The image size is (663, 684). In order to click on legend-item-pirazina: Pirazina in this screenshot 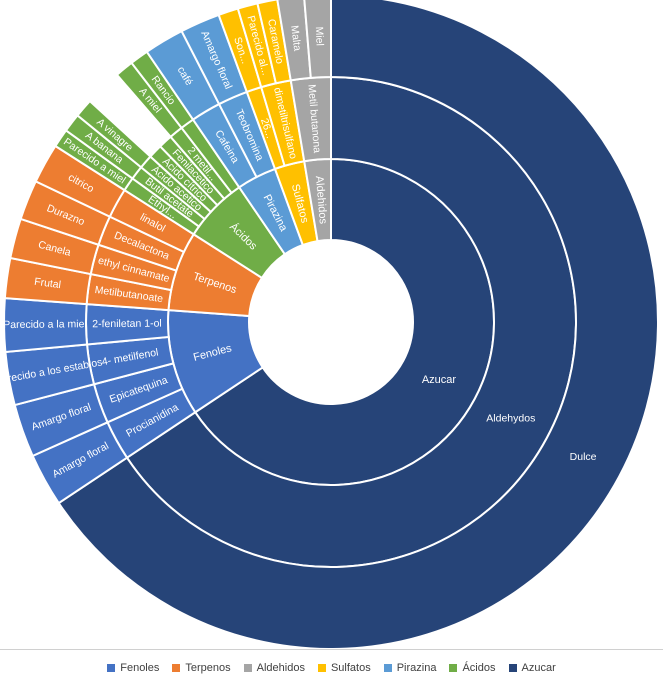, I will do `click(410, 668)`.